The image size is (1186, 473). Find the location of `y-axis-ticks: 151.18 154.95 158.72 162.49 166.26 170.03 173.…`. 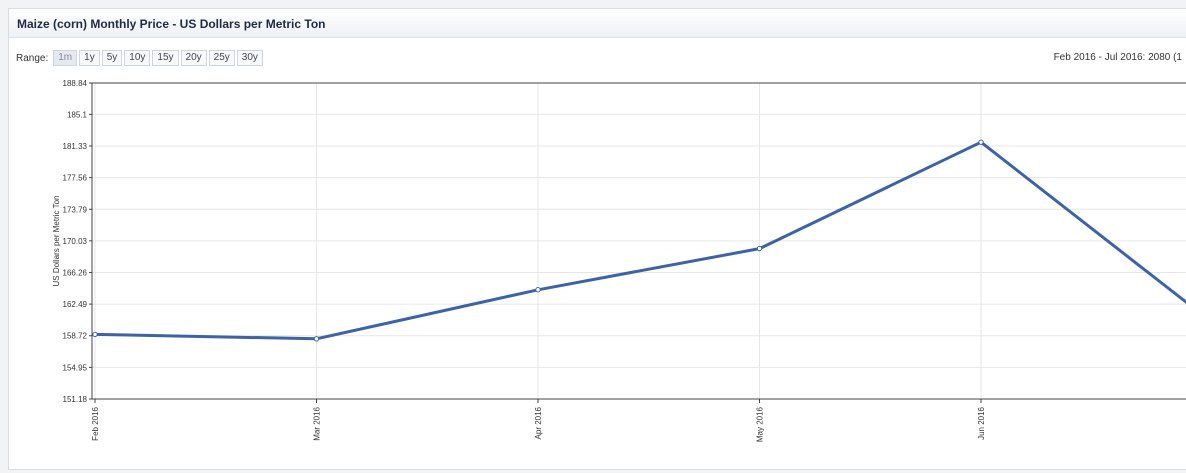

y-axis-ticks: 151.18 154.95 158.72 162.49 166.26 170.03 173.… is located at coordinates (77, 241).